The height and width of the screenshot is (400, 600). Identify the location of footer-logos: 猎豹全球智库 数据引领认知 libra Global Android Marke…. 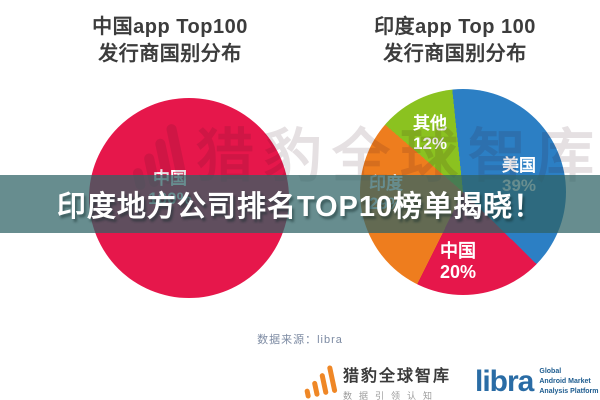
(451, 381).